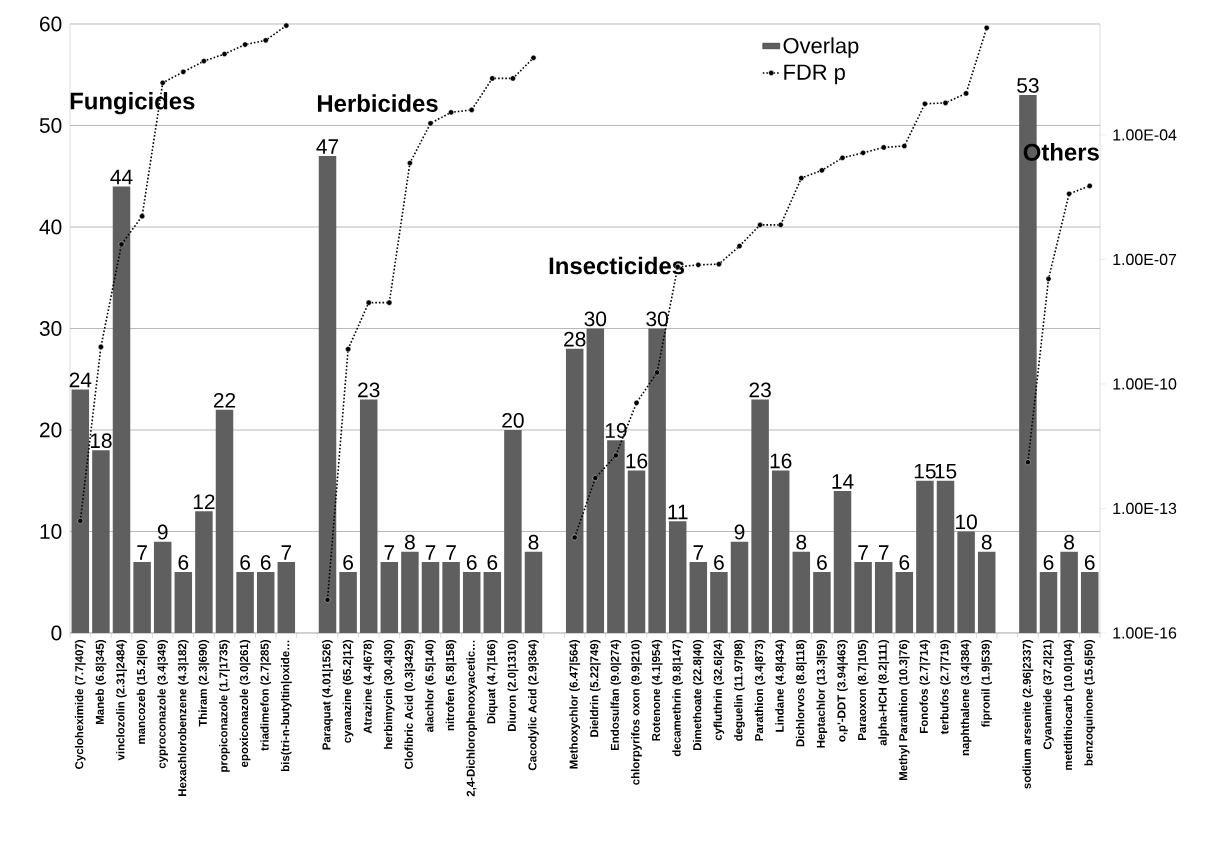 This screenshot has height=867, width=1208. What do you see at coordinates (327, 695) in the screenshot?
I see `x-tick-label: Paraquat (4.01|1526)` at bounding box center [327, 695].